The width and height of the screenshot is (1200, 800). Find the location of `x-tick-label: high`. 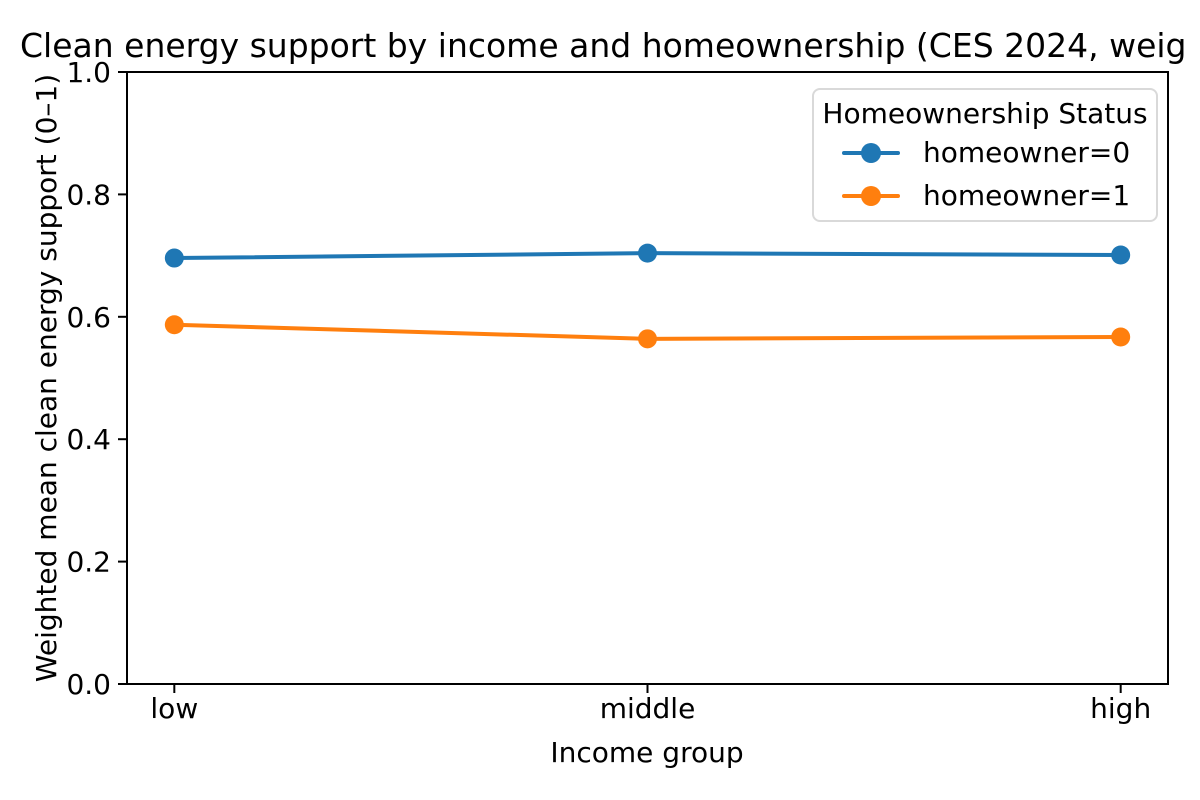

x-tick-label: high is located at coordinates (1120, 708).